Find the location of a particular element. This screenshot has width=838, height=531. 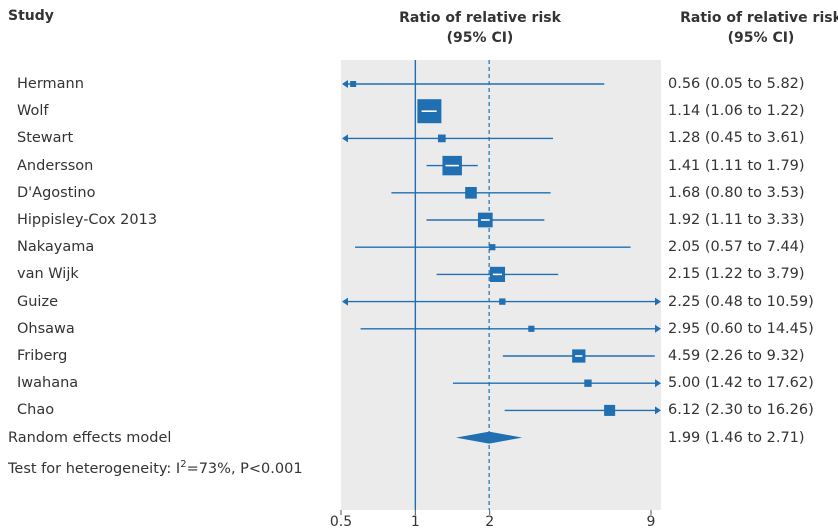

study-name: Nakayama is located at coordinates (56, 247).